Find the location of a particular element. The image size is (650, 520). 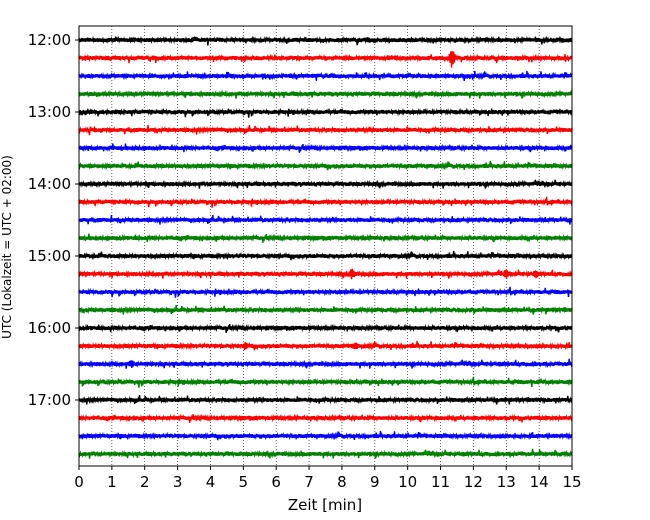

y-tick-label: 17:00 is located at coordinates (49, 400).